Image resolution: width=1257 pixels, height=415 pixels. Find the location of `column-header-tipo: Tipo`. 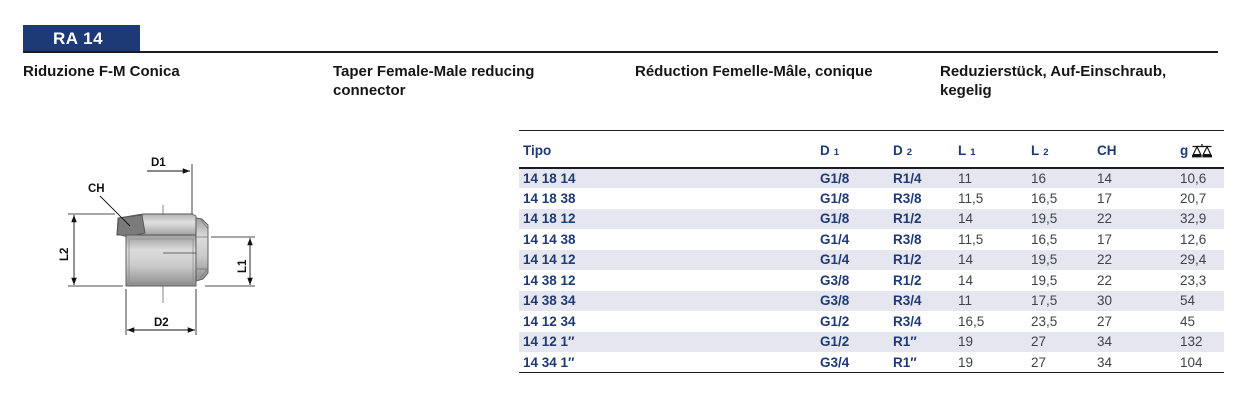

column-header-tipo: Tipo is located at coordinates (667, 149).